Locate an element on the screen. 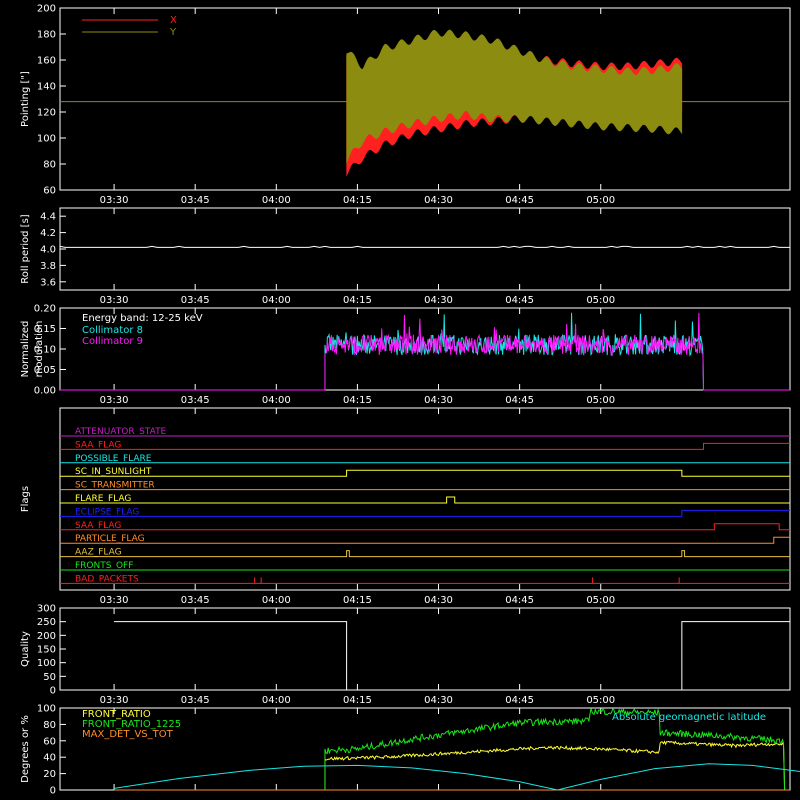 Image resolution: width=800 pixels, height=800 pixels. flag-label-eclipse-flag: ECLIPSE_FLAG is located at coordinates (107, 512).